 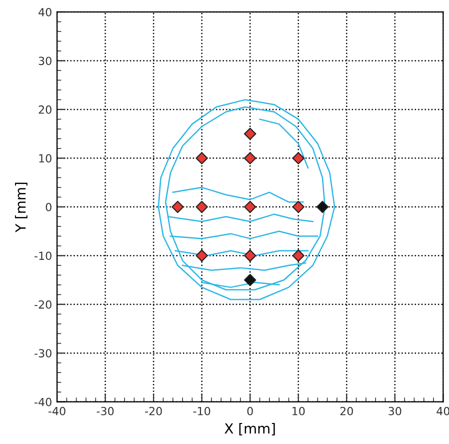 What do you see at coordinates (43, 353) in the screenshot?
I see `y-tick-label: -30` at bounding box center [43, 353].